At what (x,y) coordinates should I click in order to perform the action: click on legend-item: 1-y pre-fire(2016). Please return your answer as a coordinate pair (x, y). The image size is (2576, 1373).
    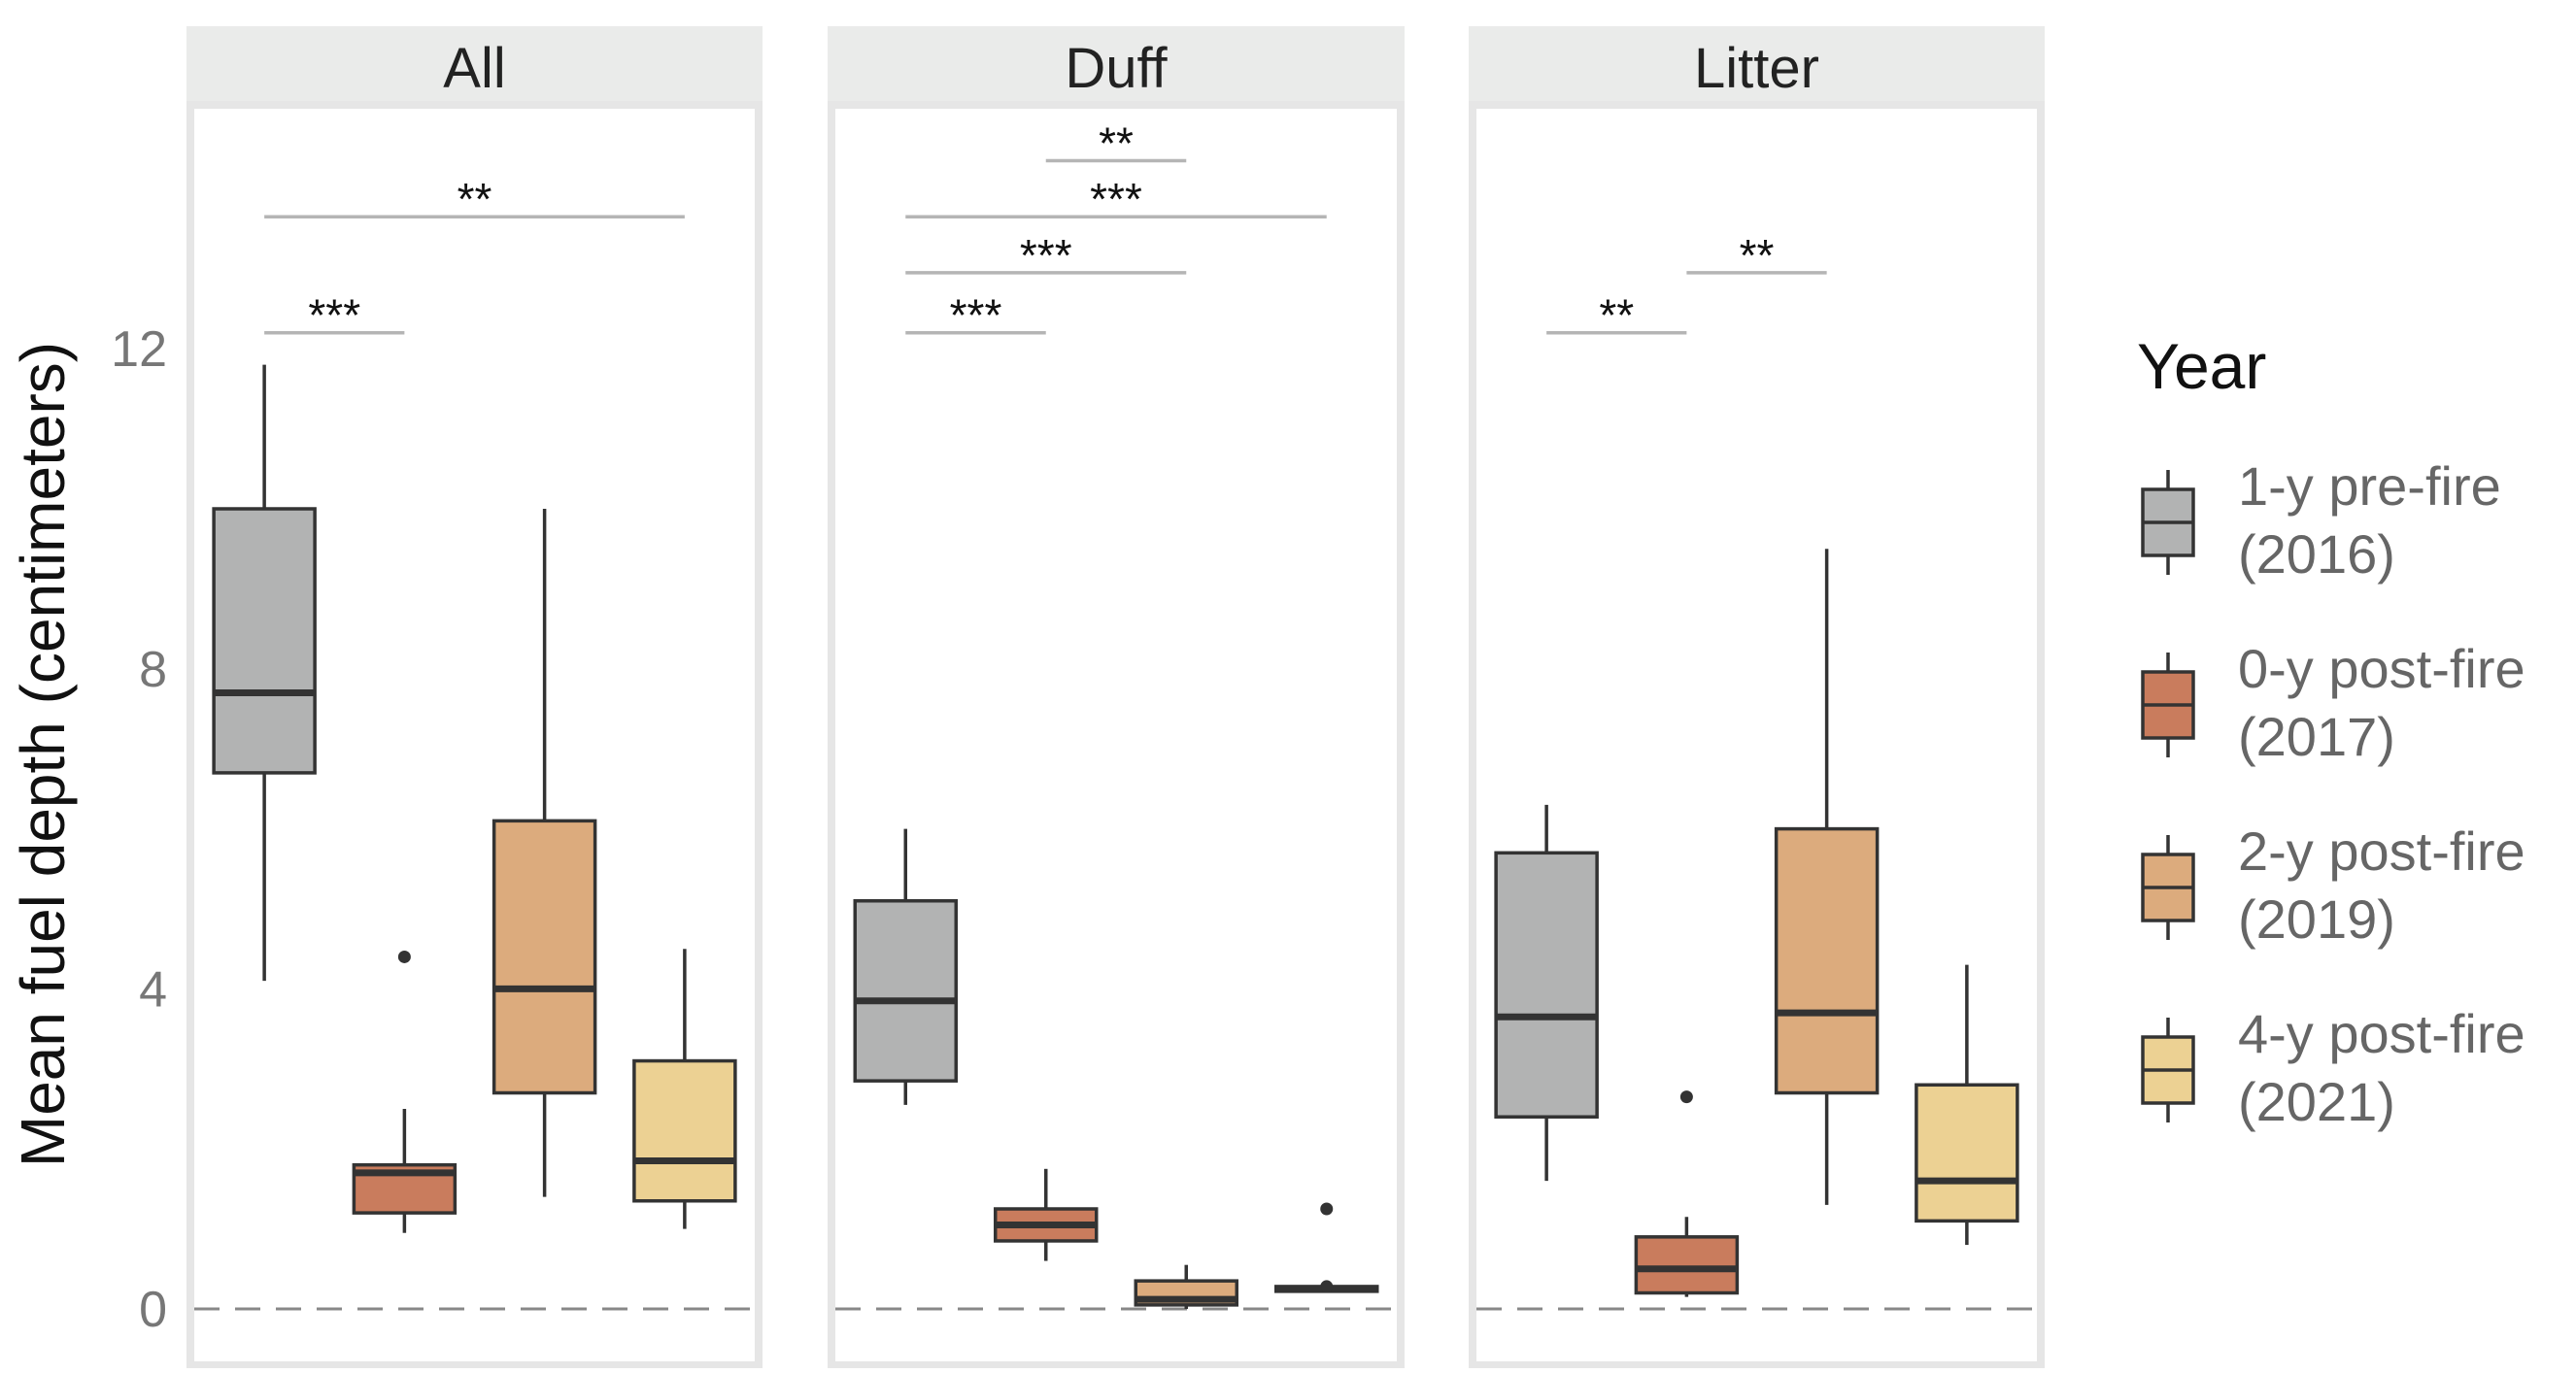
    Looking at the image, I should click on (2321, 520).